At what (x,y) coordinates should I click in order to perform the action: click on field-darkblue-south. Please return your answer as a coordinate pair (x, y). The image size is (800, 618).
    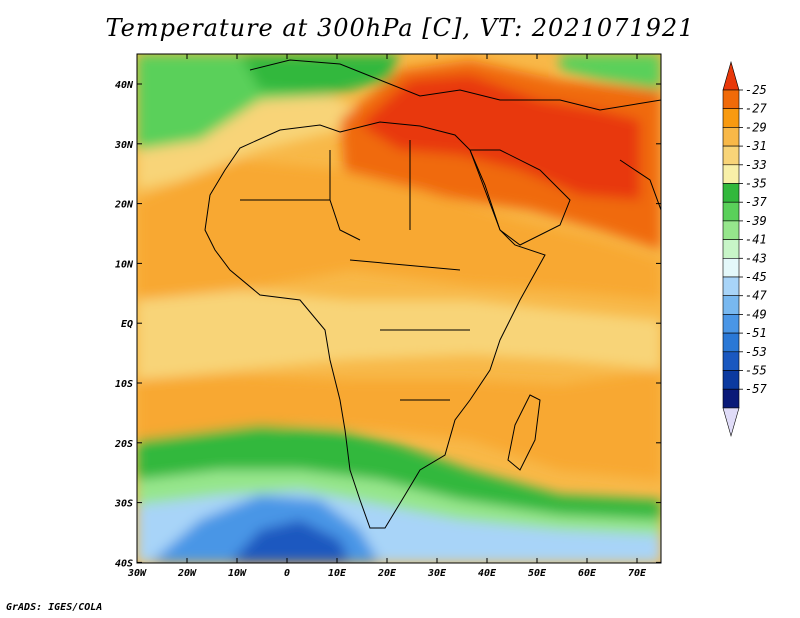
    Looking at the image, I should click on (290, 541).